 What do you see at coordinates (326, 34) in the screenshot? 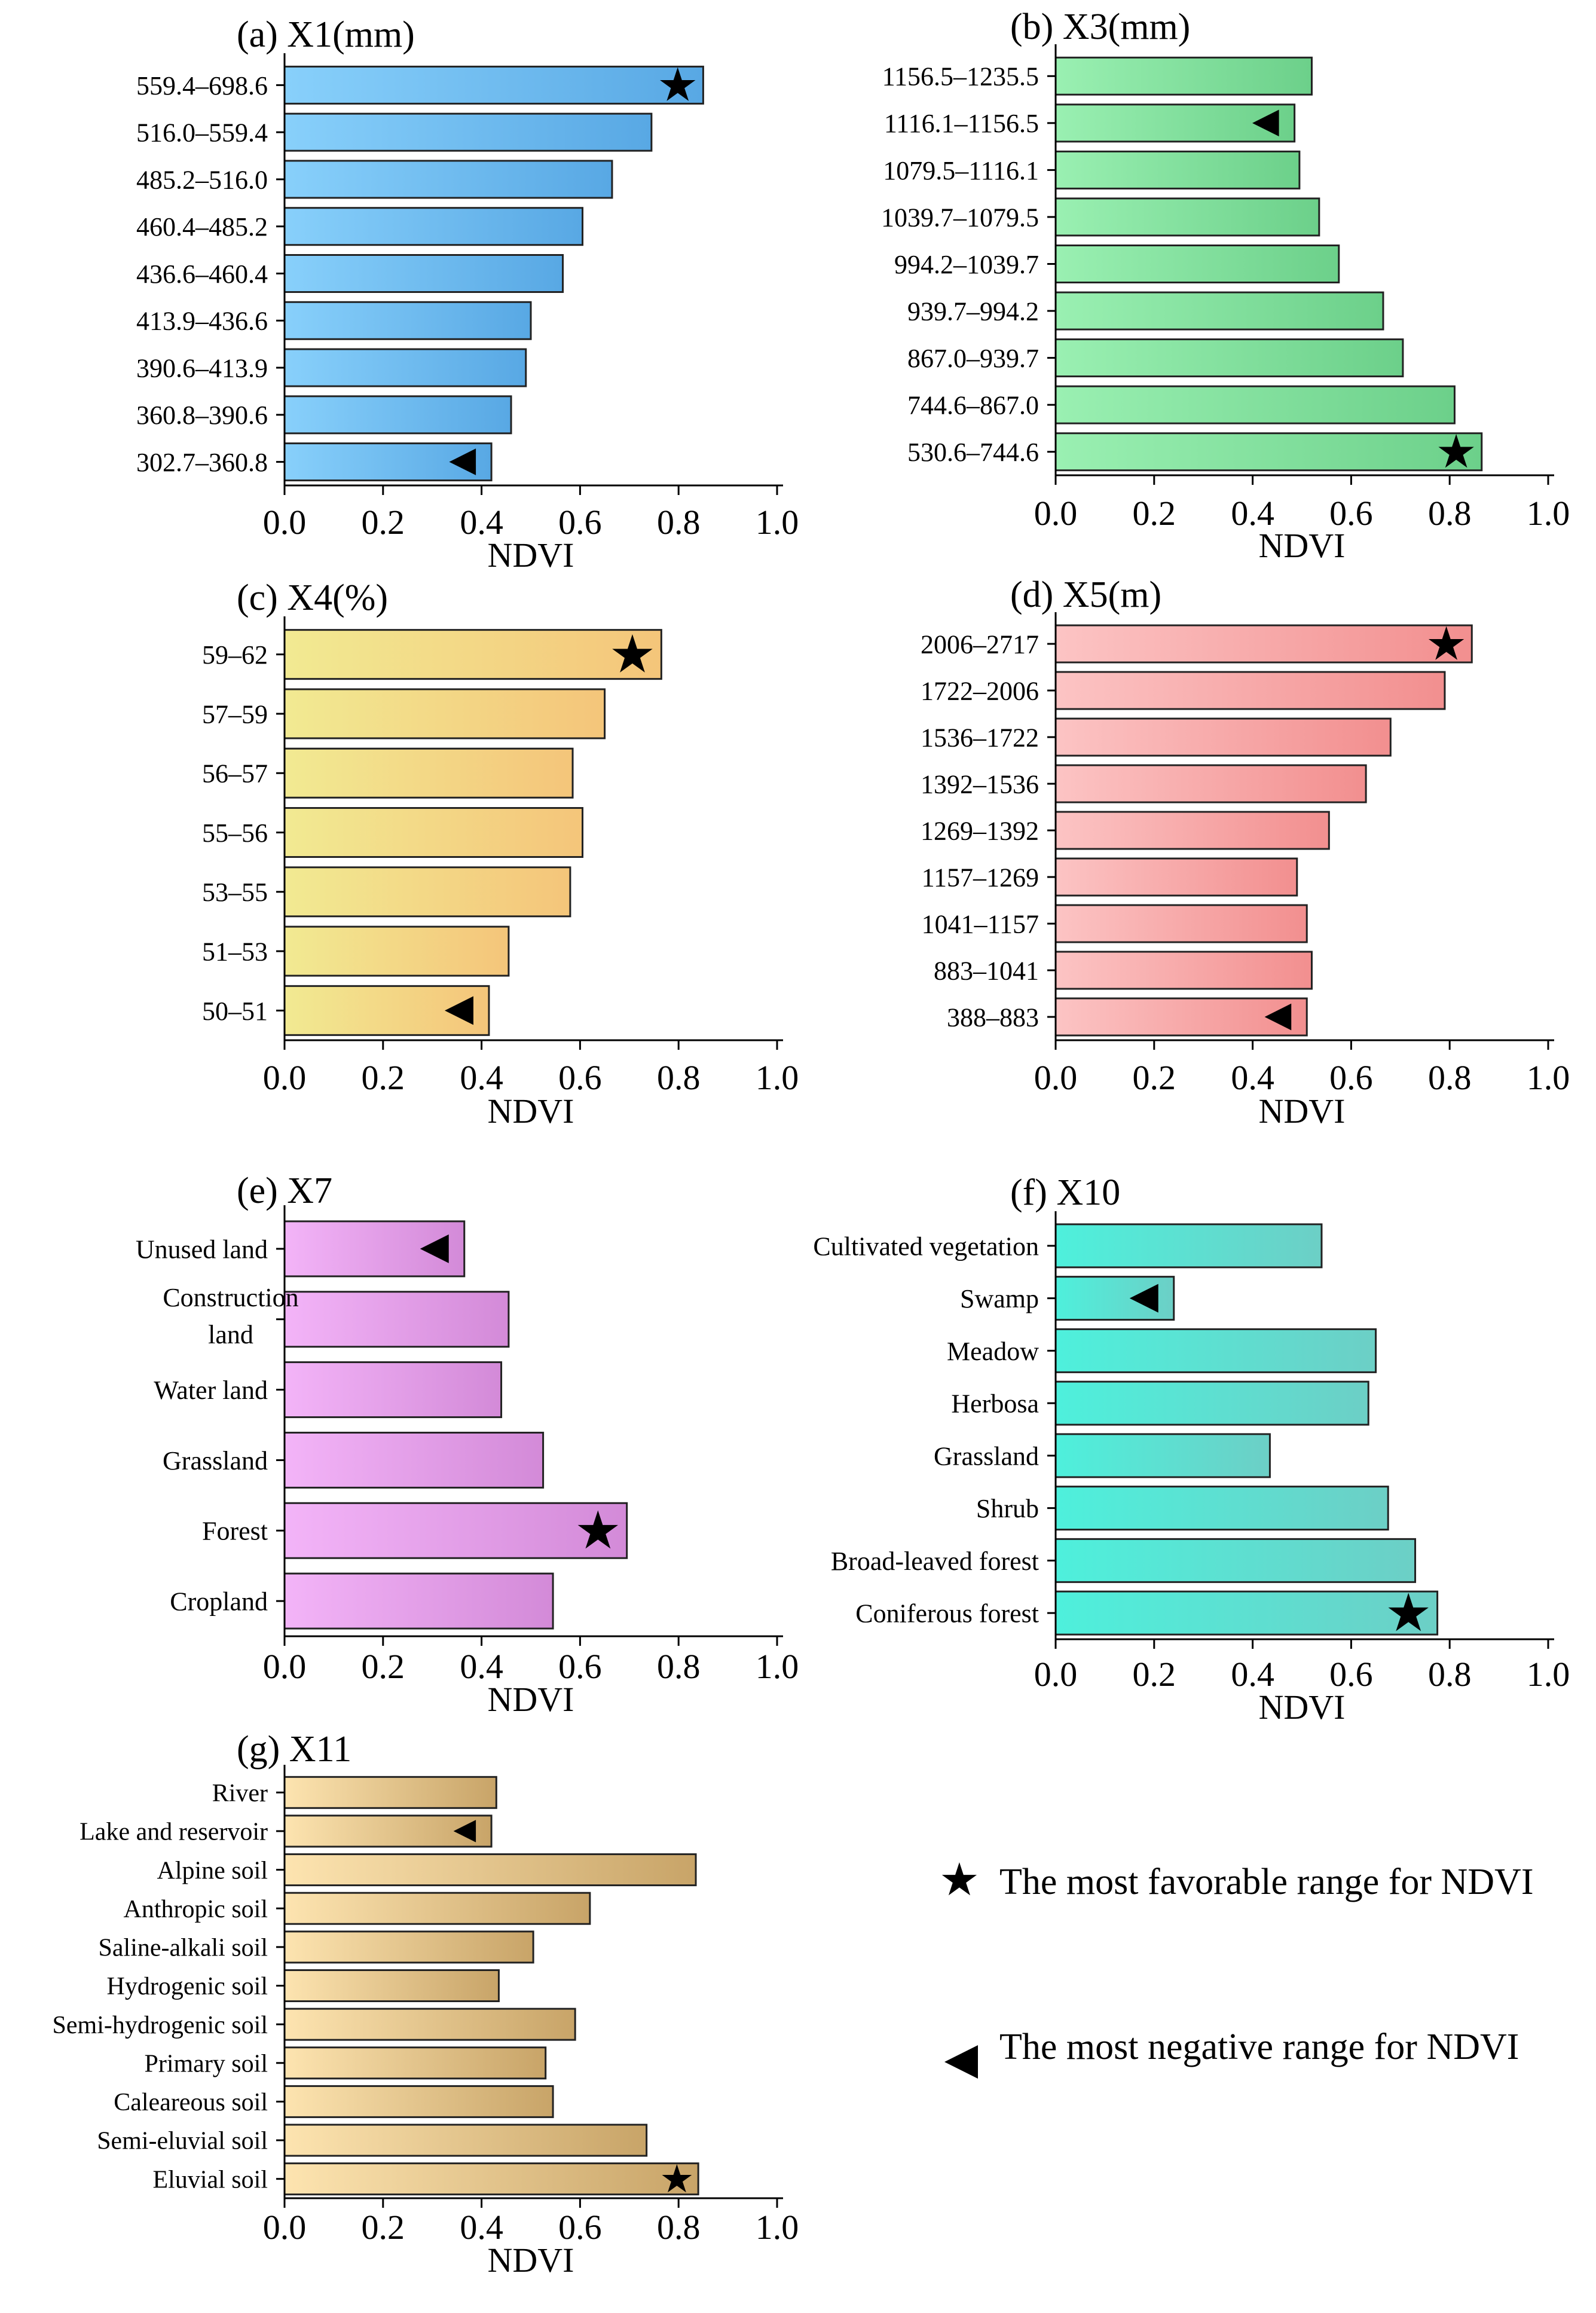
I see `chart-title: (a) X1(mm)` at bounding box center [326, 34].